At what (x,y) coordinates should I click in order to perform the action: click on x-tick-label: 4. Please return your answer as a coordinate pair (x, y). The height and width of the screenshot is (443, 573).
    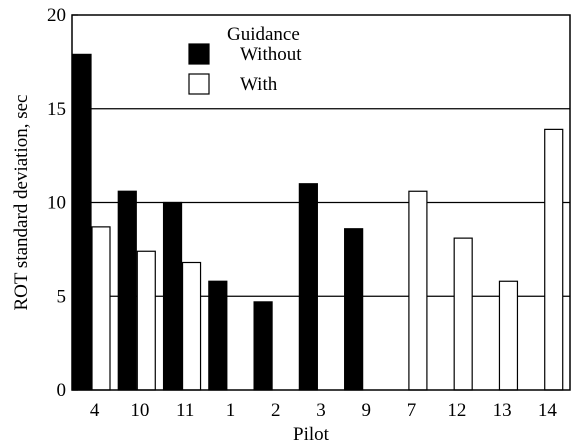
    Looking at the image, I should click on (95, 410).